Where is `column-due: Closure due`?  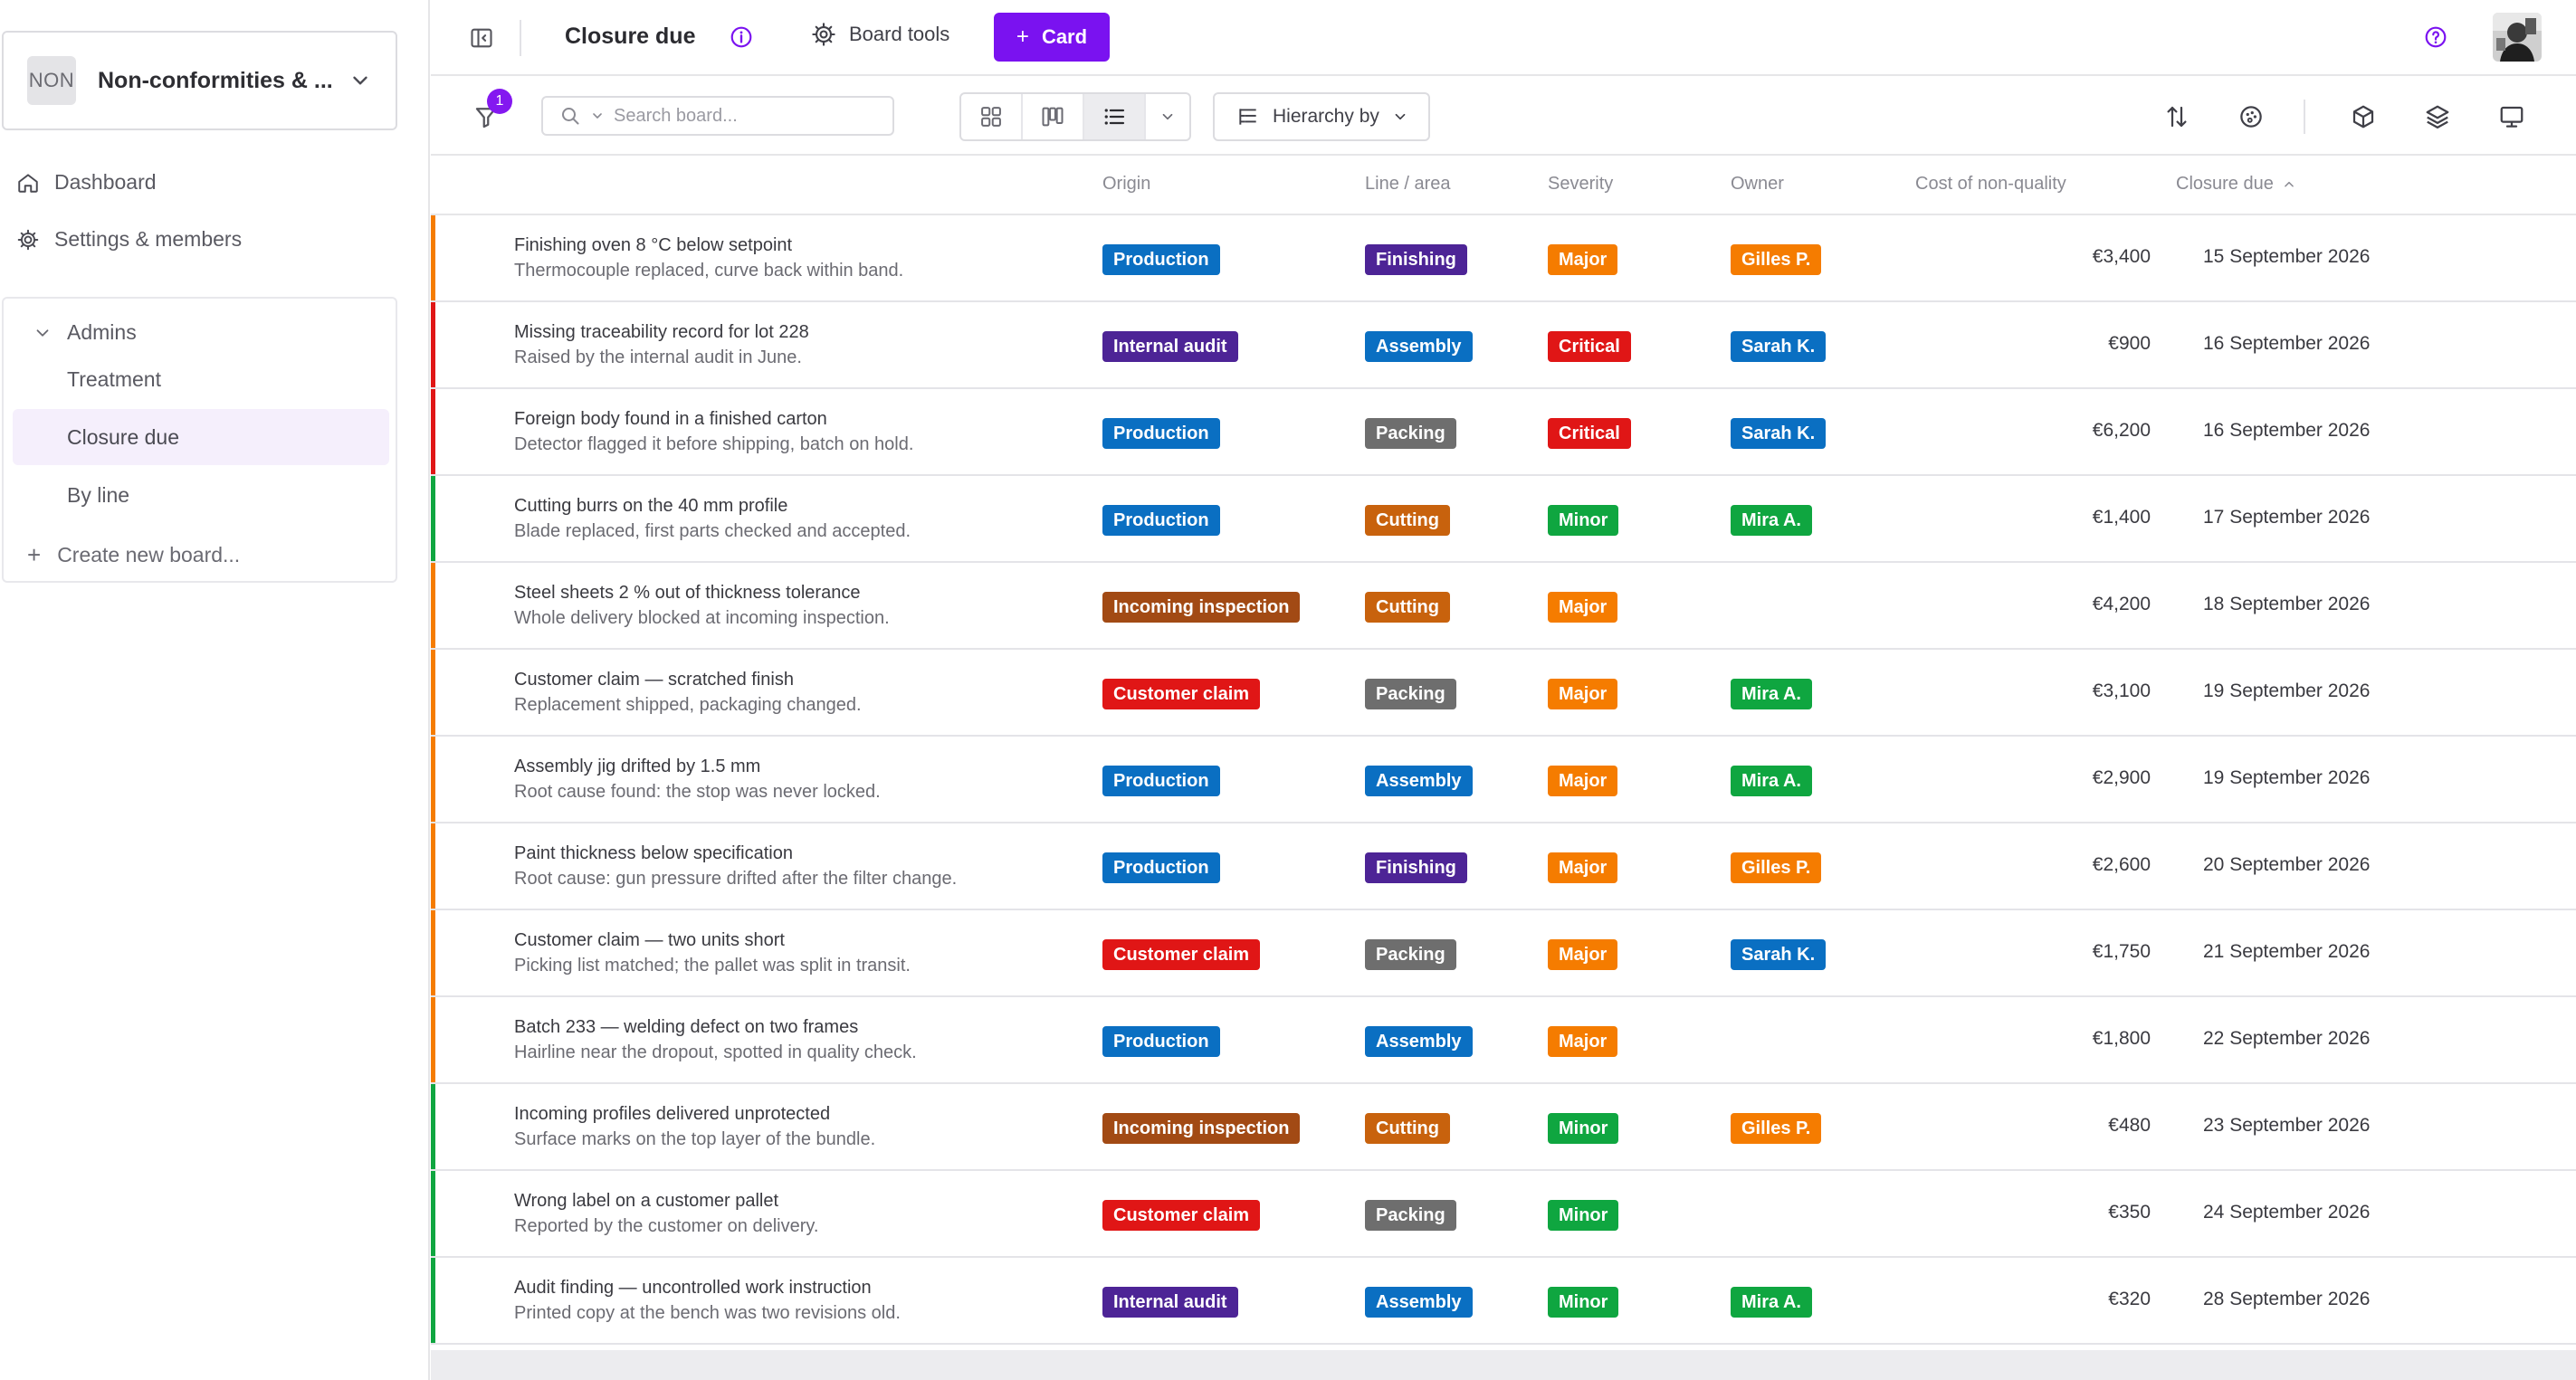 column-due: Closure due is located at coordinates (2235, 184).